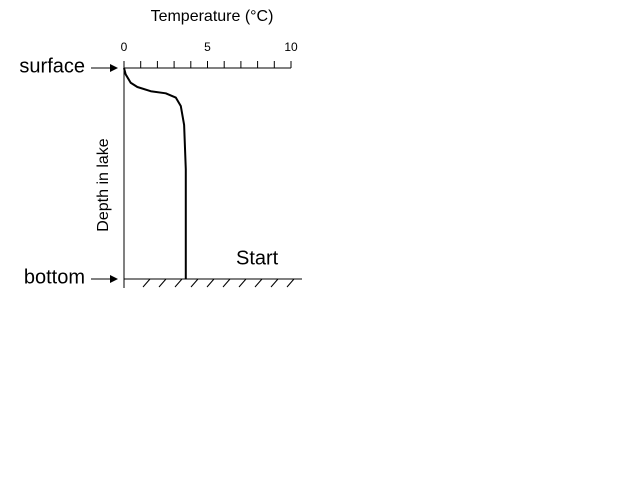 The width and height of the screenshot is (640, 480). Describe the element at coordinates (52, 66) in the screenshot. I see `y-tick-label: surface` at that location.